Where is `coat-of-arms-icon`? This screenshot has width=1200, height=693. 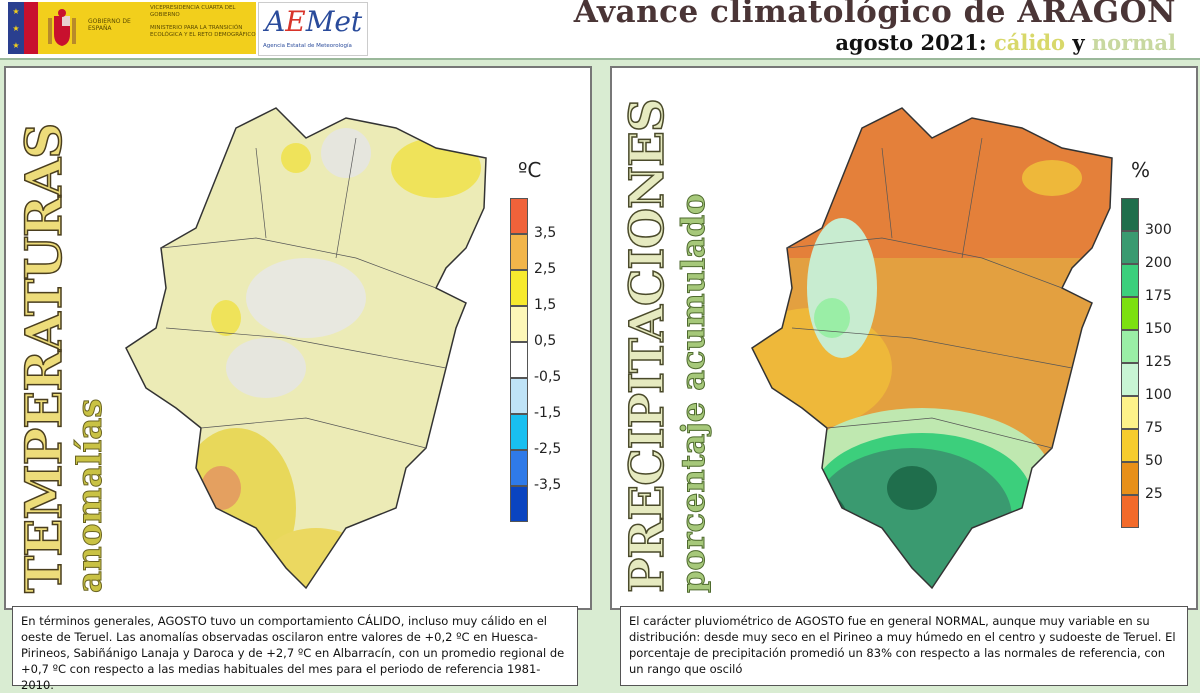 coat-of-arms-icon is located at coordinates (62, 27).